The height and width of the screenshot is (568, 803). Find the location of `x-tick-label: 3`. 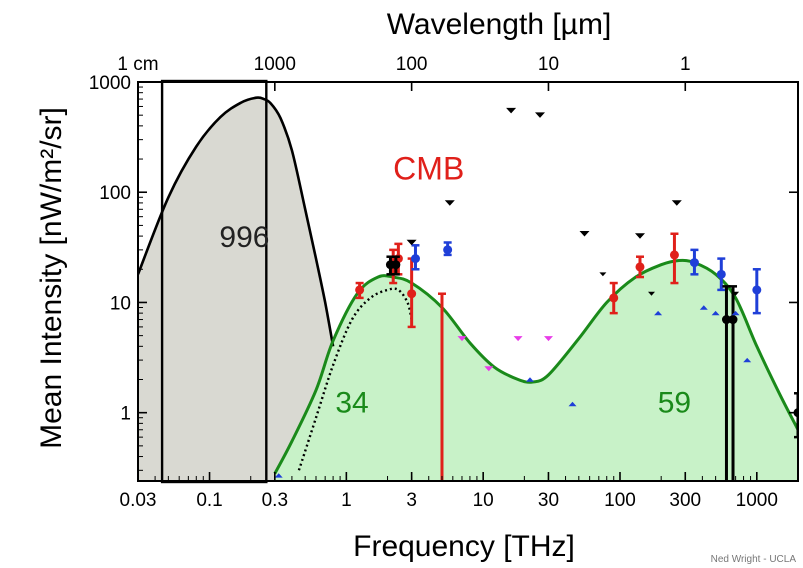

x-tick-label: 3 is located at coordinates (411, 500).